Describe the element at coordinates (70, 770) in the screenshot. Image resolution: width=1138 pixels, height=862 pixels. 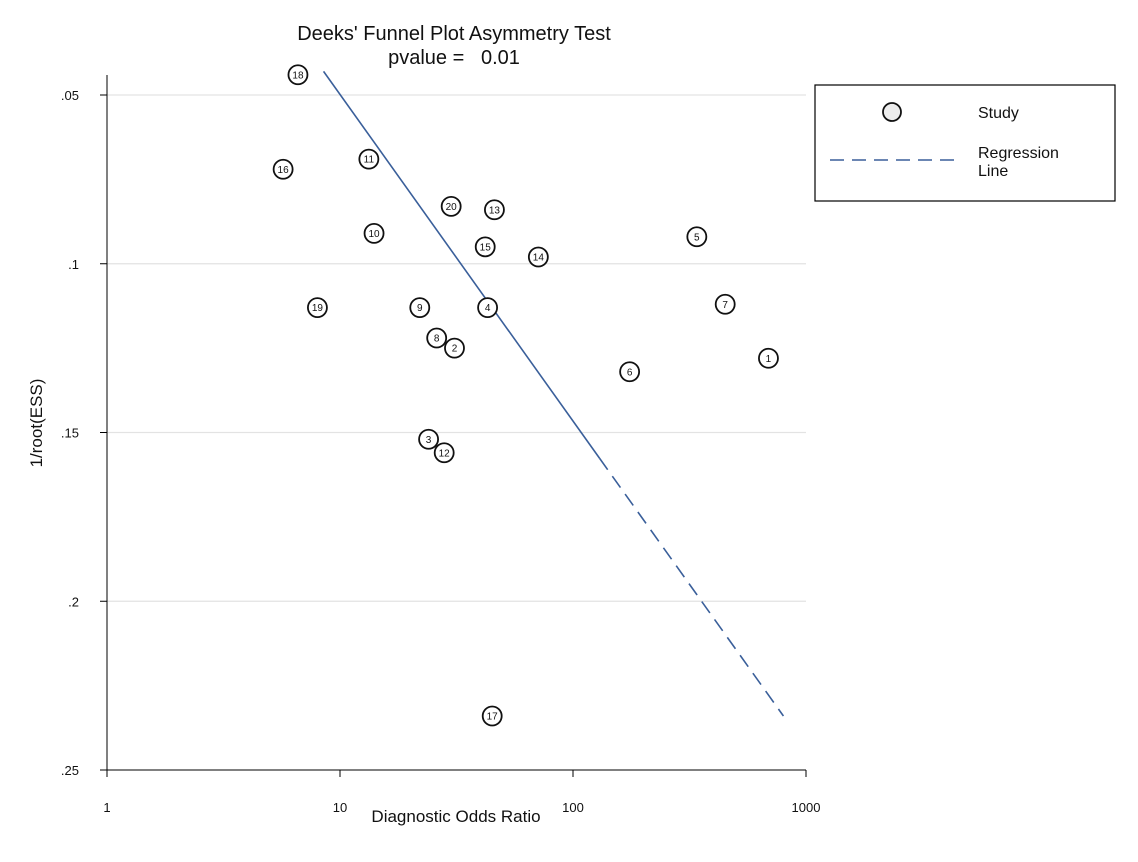
I see `y-tick-label: .25` at that location.